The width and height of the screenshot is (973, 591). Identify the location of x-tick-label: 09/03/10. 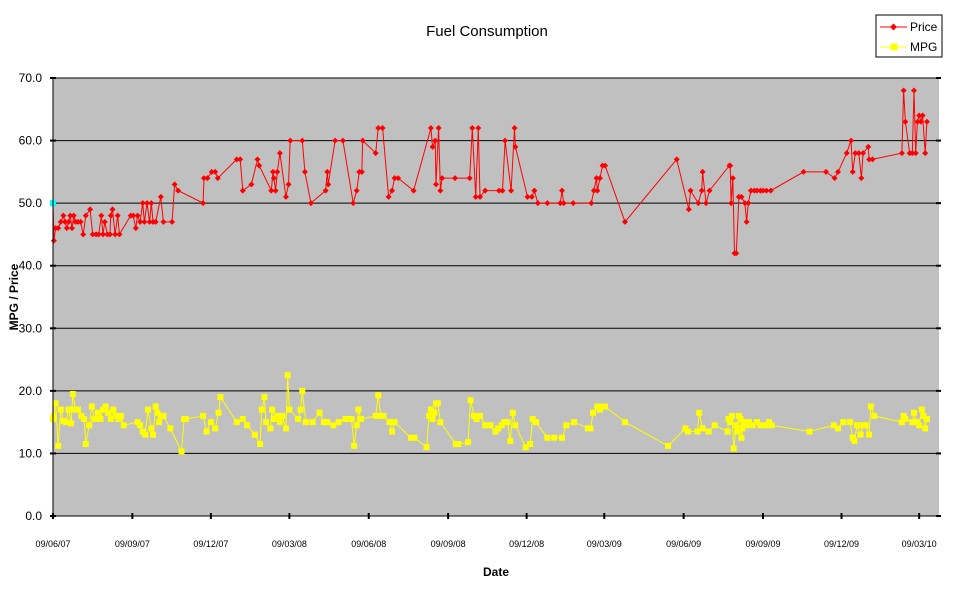
(919, 544).